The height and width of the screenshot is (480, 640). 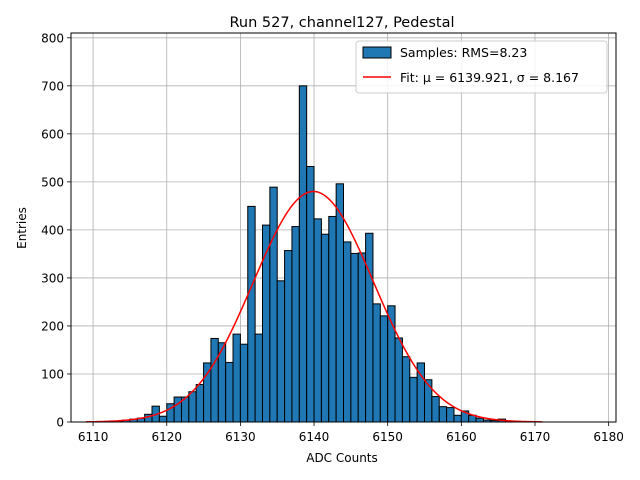 What do you see at coordinates (240, 437) in the screenshot?
I see `x-tick-label: 6130` at bounding box center [240, 437].